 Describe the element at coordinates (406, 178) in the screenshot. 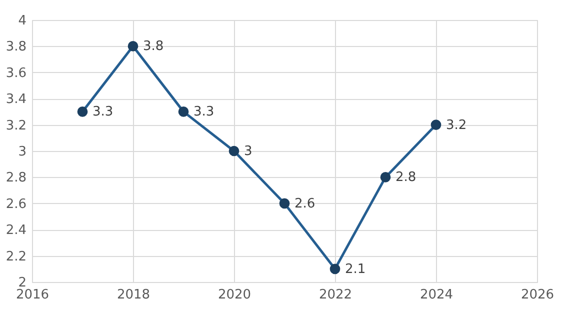

I see `data-label: 2.8` at that location.